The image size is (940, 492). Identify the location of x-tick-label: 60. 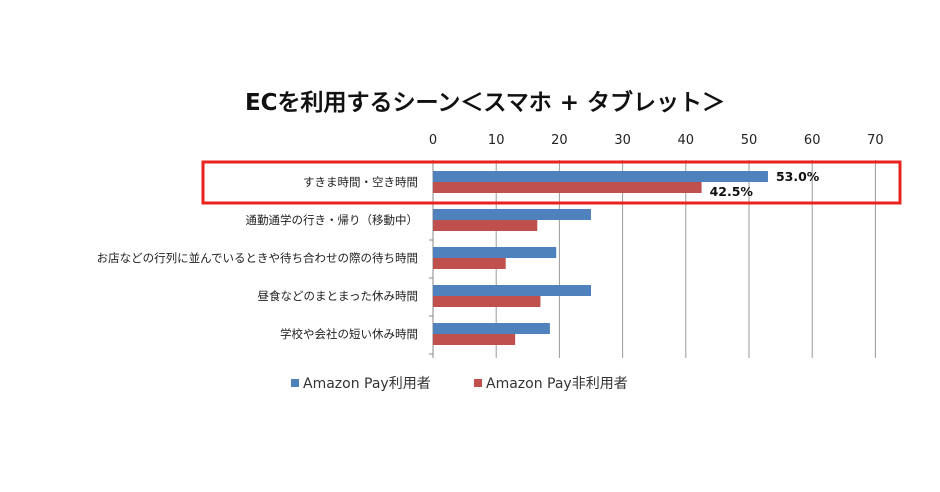
(812, 140).